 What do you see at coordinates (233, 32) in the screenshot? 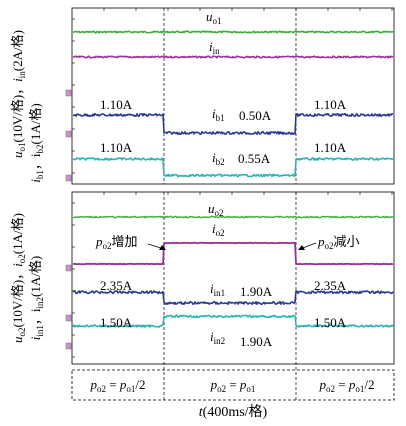
I see `trace-uo1` at bounding box center [233, 32].